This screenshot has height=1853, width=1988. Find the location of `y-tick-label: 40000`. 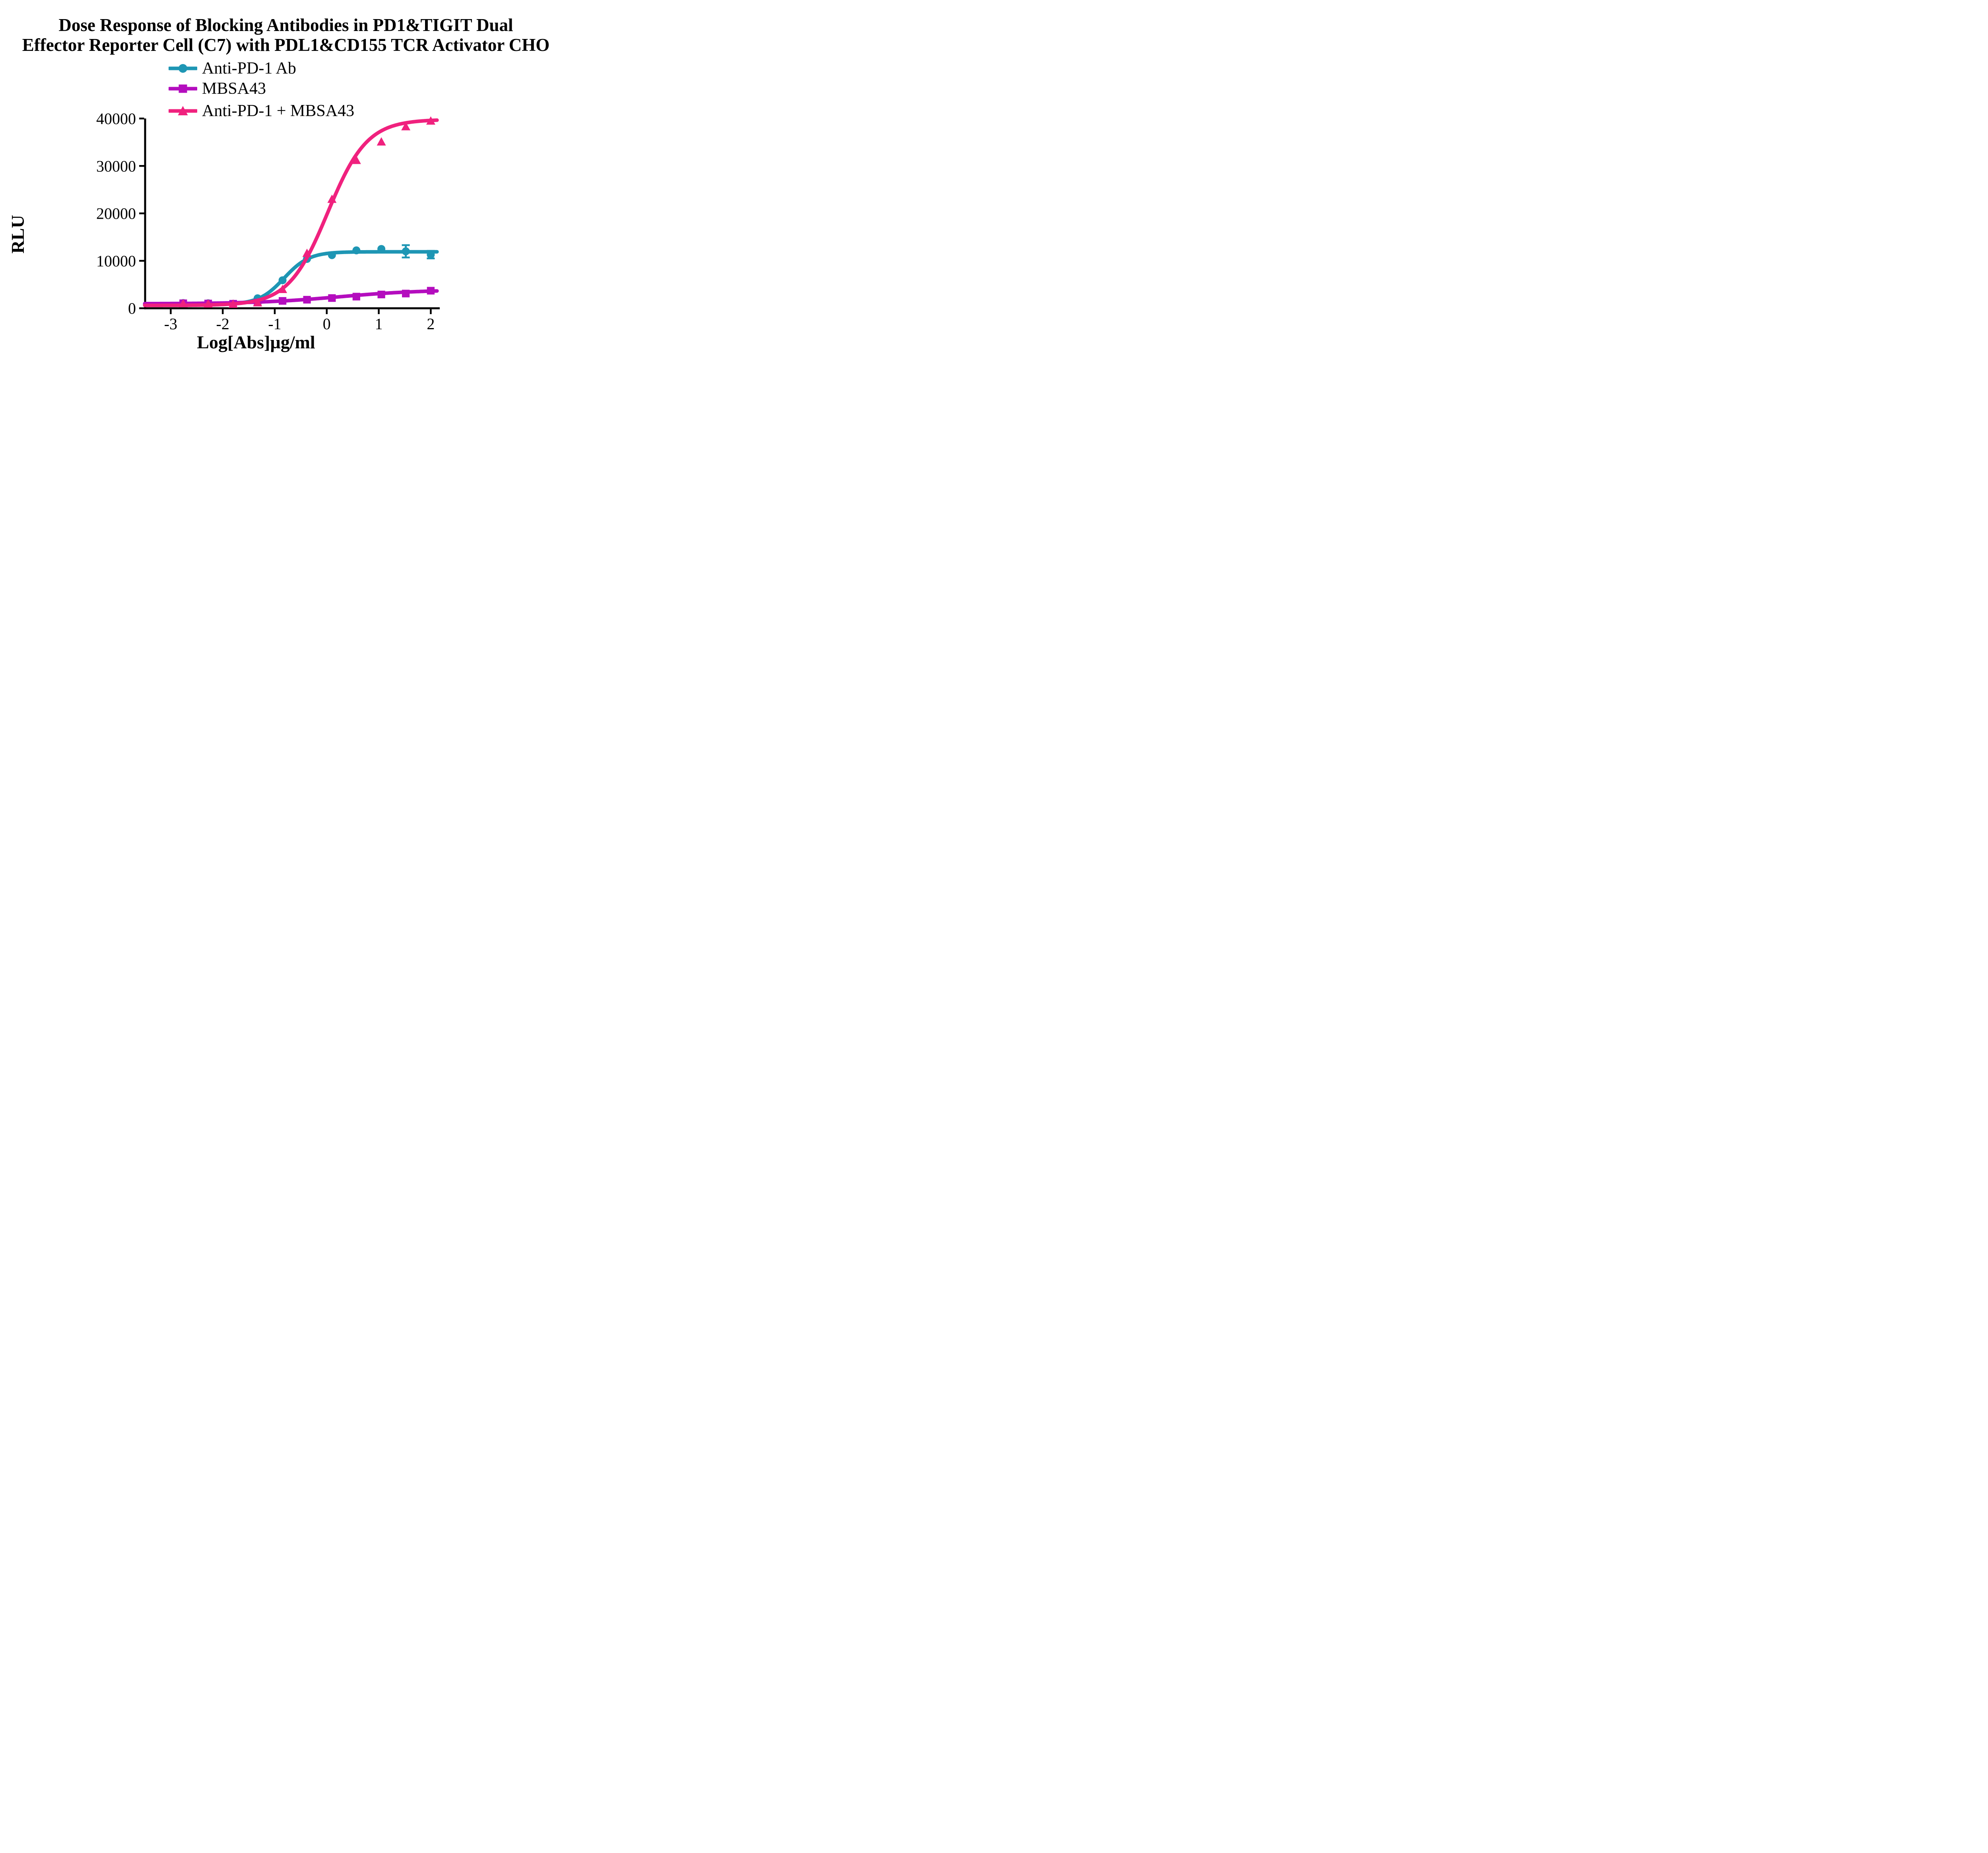

y-tick-label: 40000 is located at coordinates (116, 119).